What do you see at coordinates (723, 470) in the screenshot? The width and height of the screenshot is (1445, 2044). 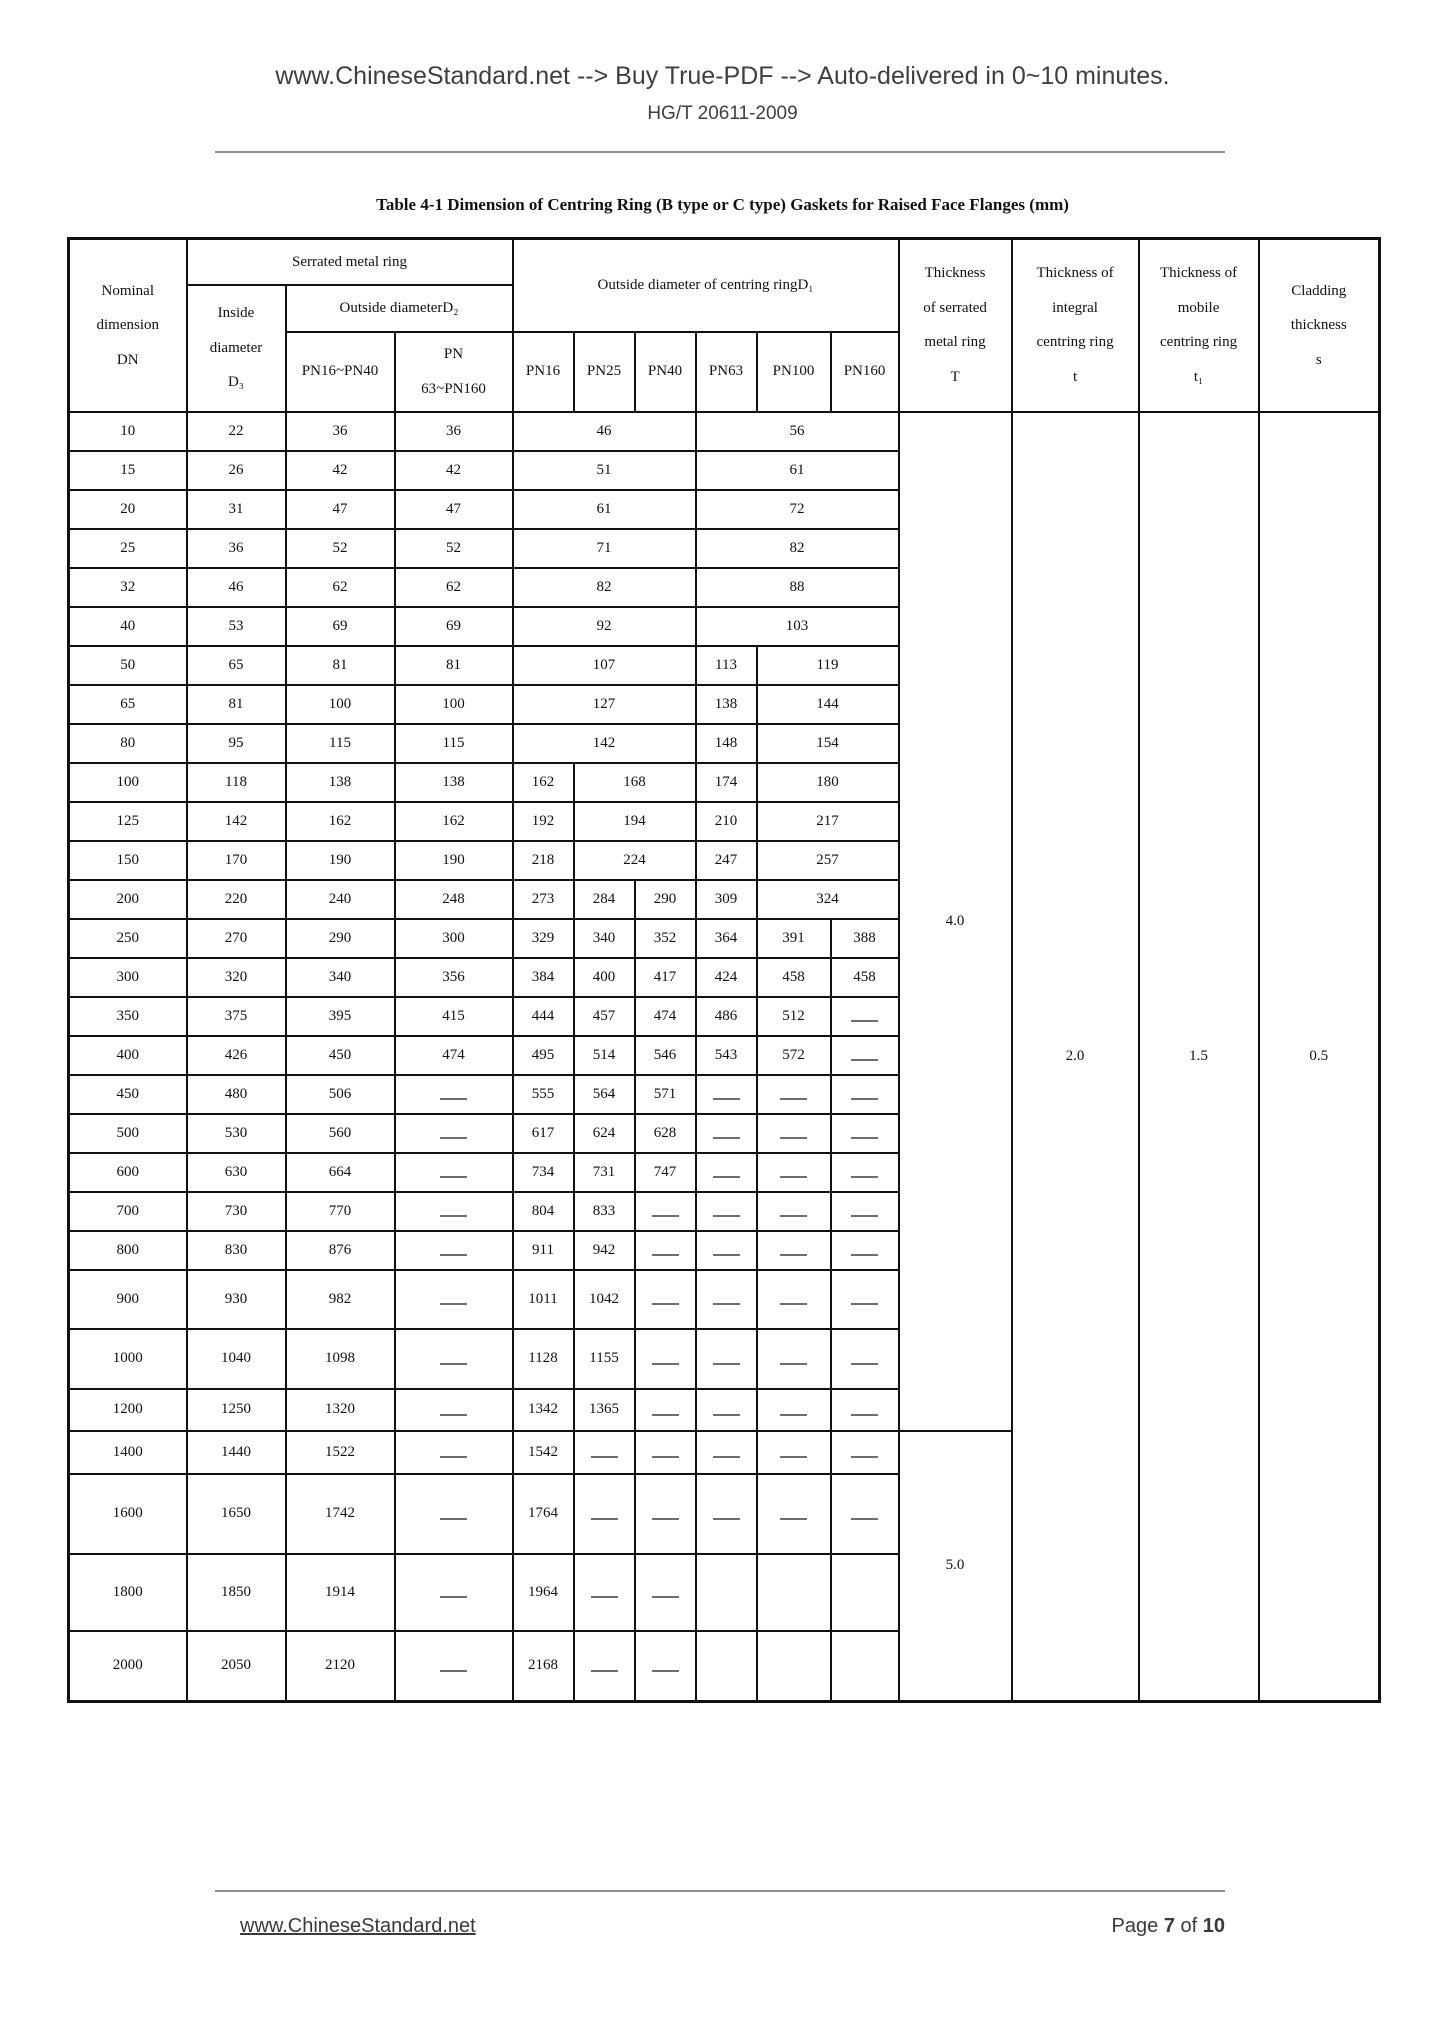 I see `table-row: 15 26 42 42 51 61` at bounding box center [723, 470].